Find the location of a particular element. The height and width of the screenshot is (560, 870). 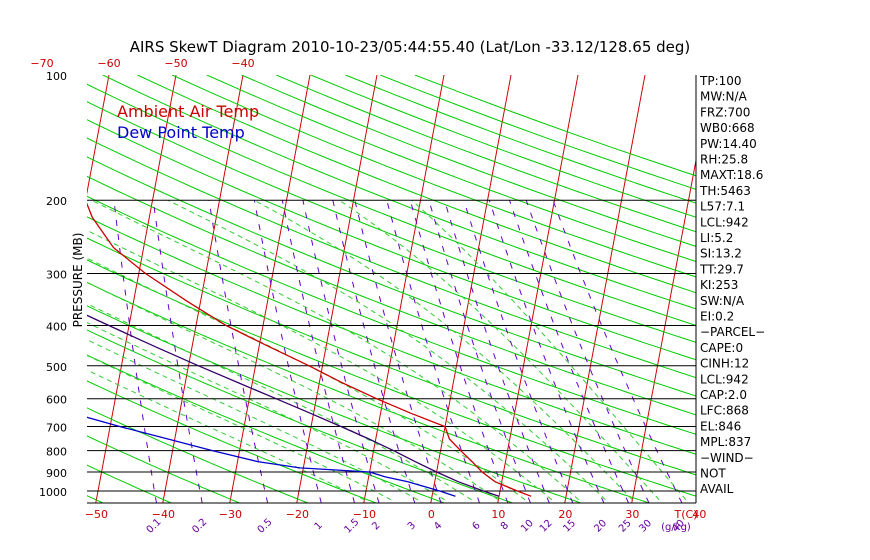

stability-index: WB0:668 is located at coordinates (727, 128).